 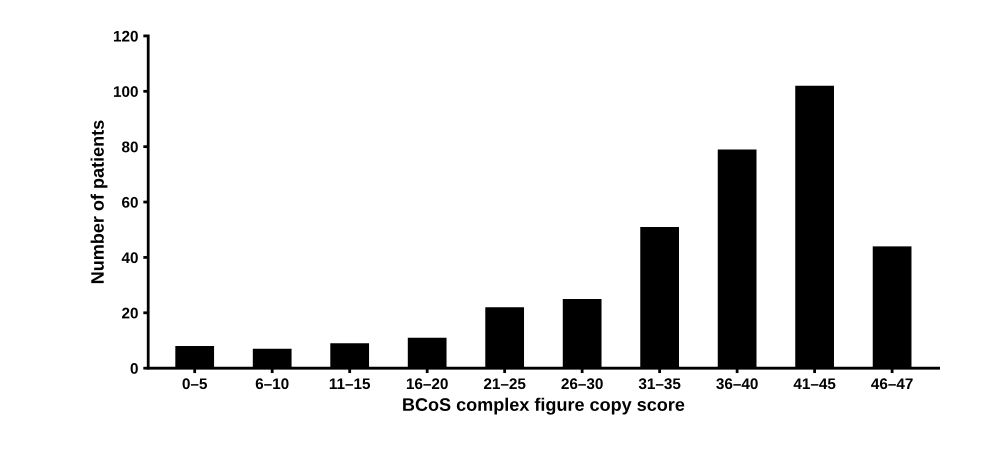 I want to click on y-tick-label: 0, so click(x=134, y=368).